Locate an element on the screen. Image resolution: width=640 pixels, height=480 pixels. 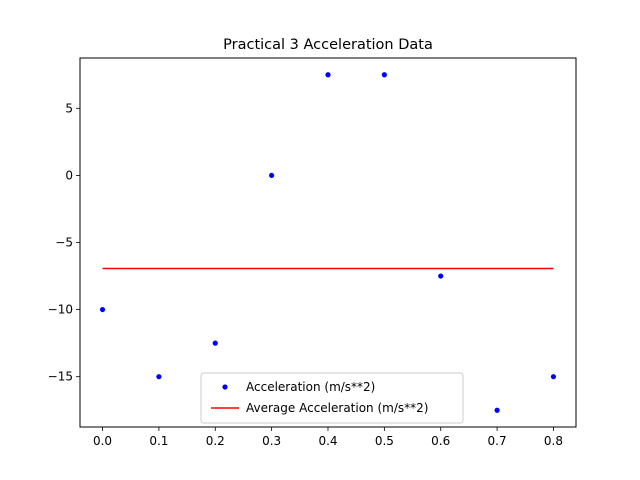
legend-box is located at coordinates (332, 398).